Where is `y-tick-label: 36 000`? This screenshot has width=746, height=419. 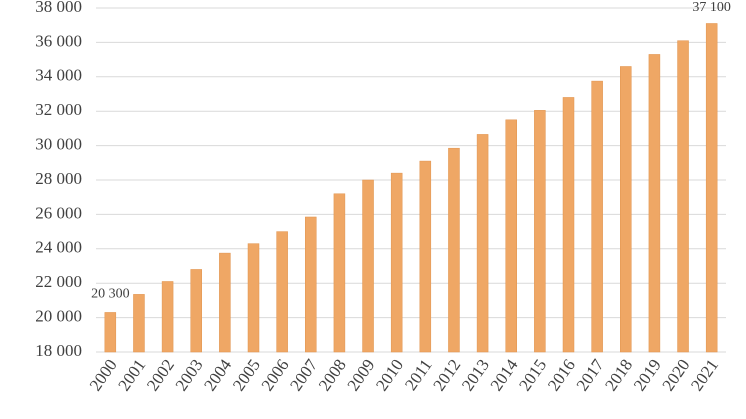
y-tick-label: 36 000 is located at coordinates (58, 40).